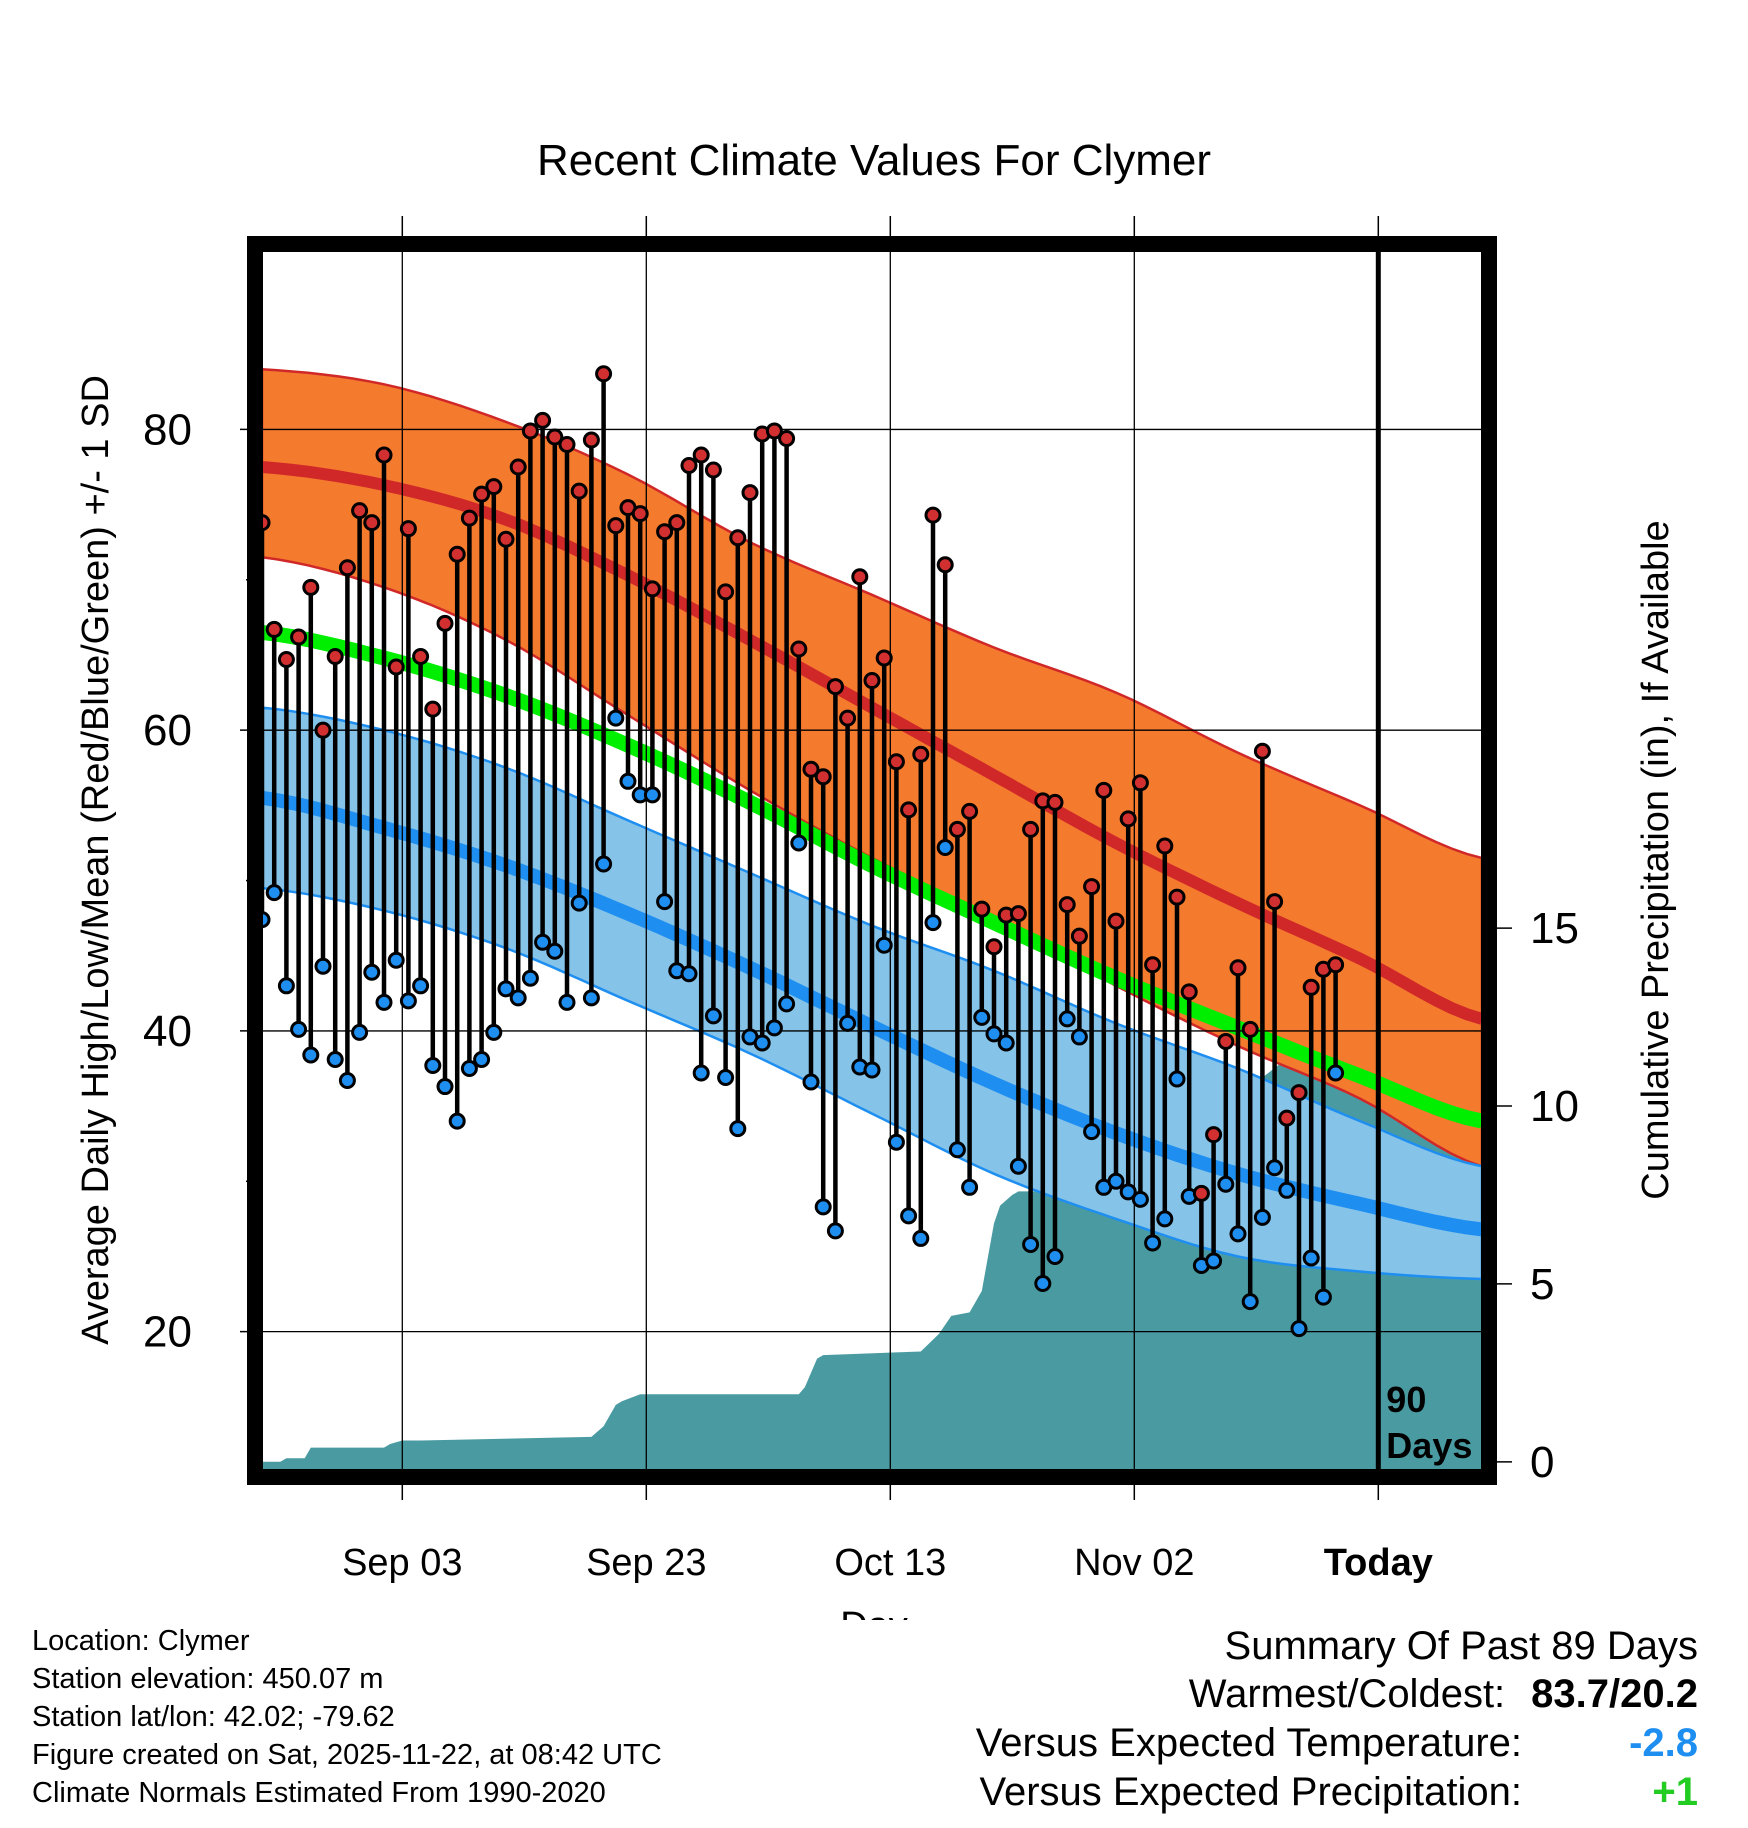 The width and height of the screenshot is (1748, 1828). Describe the element at coordinates (402, 1563) in the screenshot. I see `x-tick-label: Sep 03` at that location.